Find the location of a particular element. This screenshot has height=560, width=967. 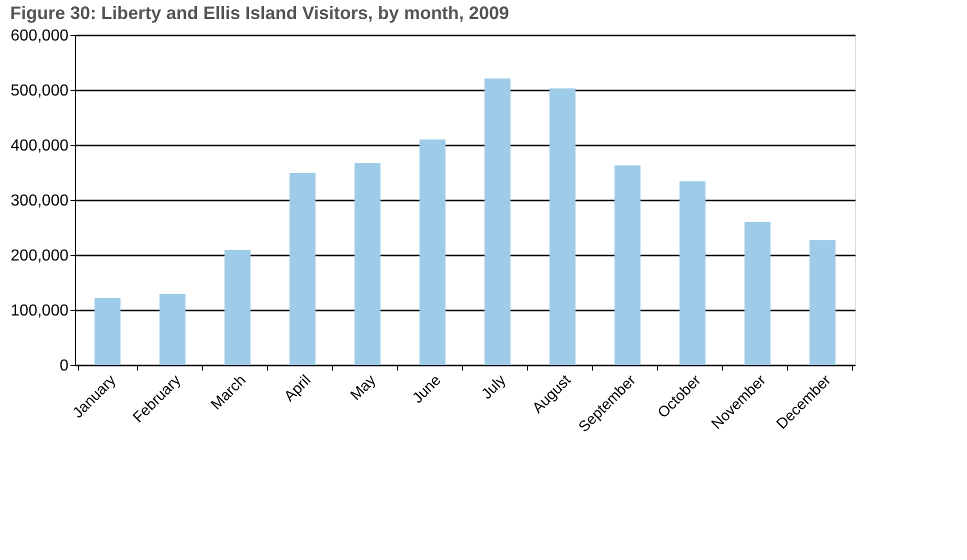

x-tick-label: July is located at coordinates (494, 387).